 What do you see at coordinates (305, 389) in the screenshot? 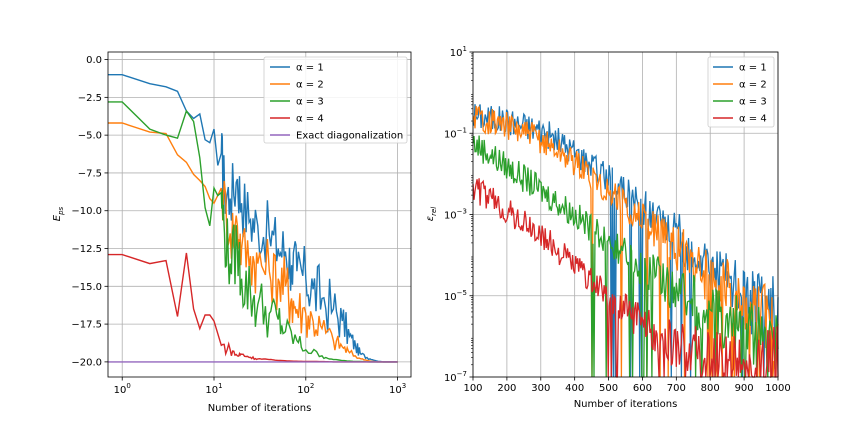
I see `left-x-tick-label: 10²` at bounding box center [305, 389].